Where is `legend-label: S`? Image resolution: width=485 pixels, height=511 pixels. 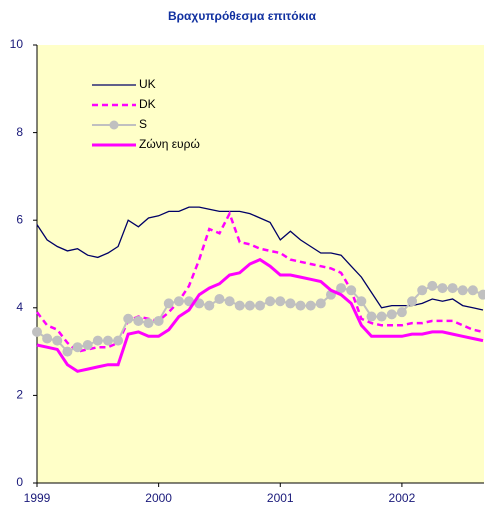 legend-label: S is located at coordinates (143, 124).